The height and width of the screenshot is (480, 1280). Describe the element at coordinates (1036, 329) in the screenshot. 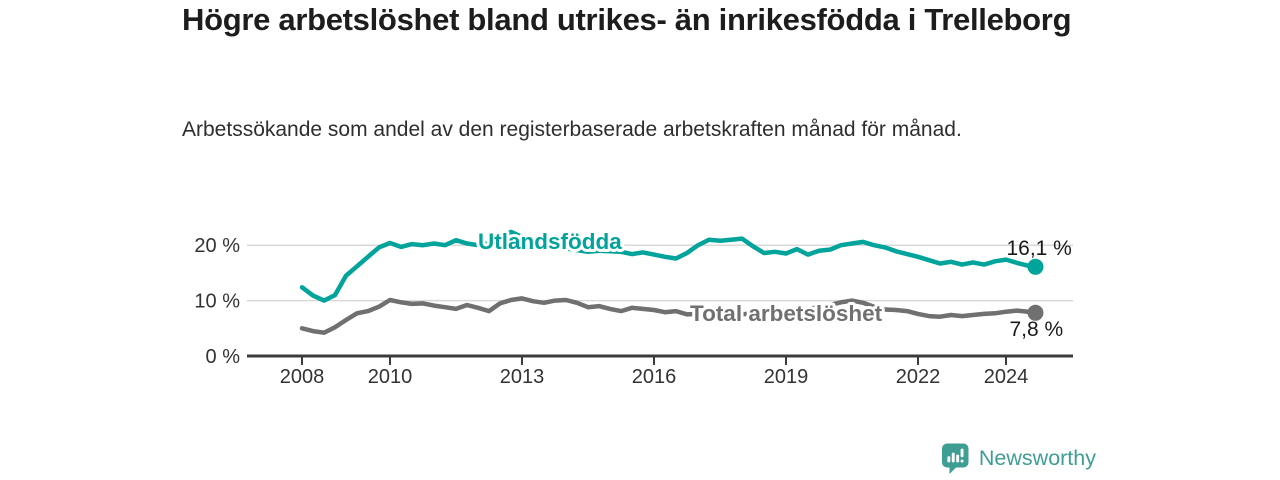

I see `series-end-value-total: 7,8 %` at that location.